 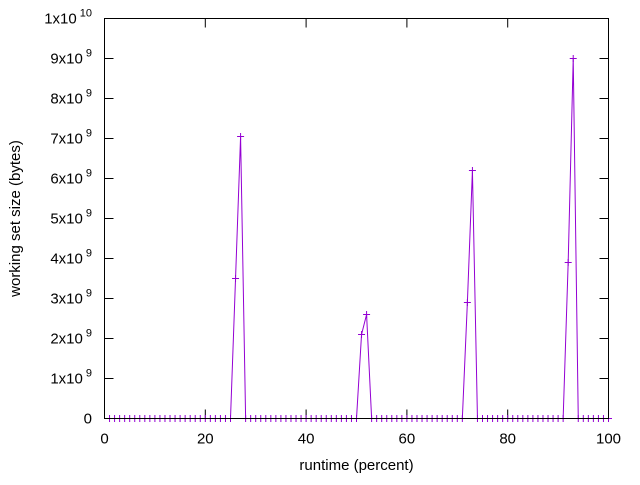 I want to click on y-tick-label: 1x10 9, so click(x=71, y=378).